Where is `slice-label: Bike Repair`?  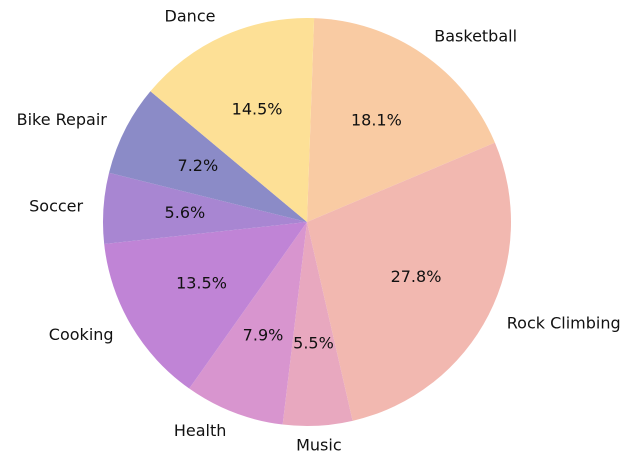
slice-label: Bike Repair is located at coordinates (62, 119).